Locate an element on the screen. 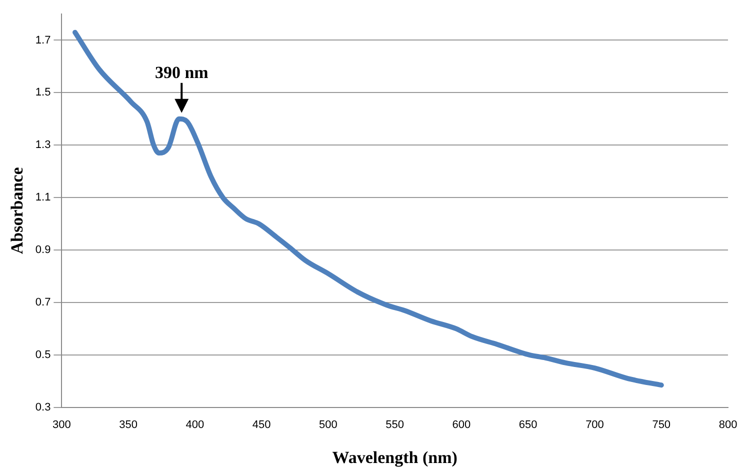 This screenshot has height=473, width=742. x-tick-label: 350 is located at coordinates (128, 425).